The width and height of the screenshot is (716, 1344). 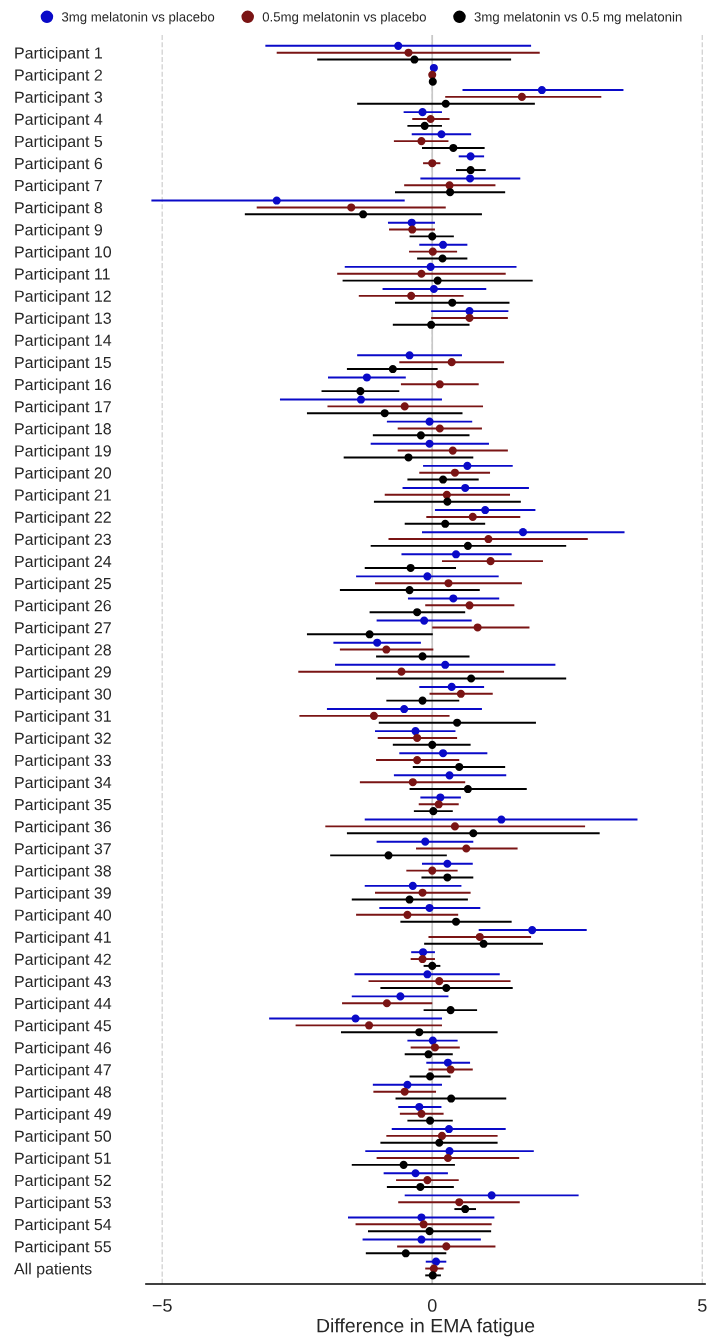 What do you see at coordinates (63, 629) in the screenshot?
I see `y-tick-label: Participant 27` at bounding box center [63, 629].